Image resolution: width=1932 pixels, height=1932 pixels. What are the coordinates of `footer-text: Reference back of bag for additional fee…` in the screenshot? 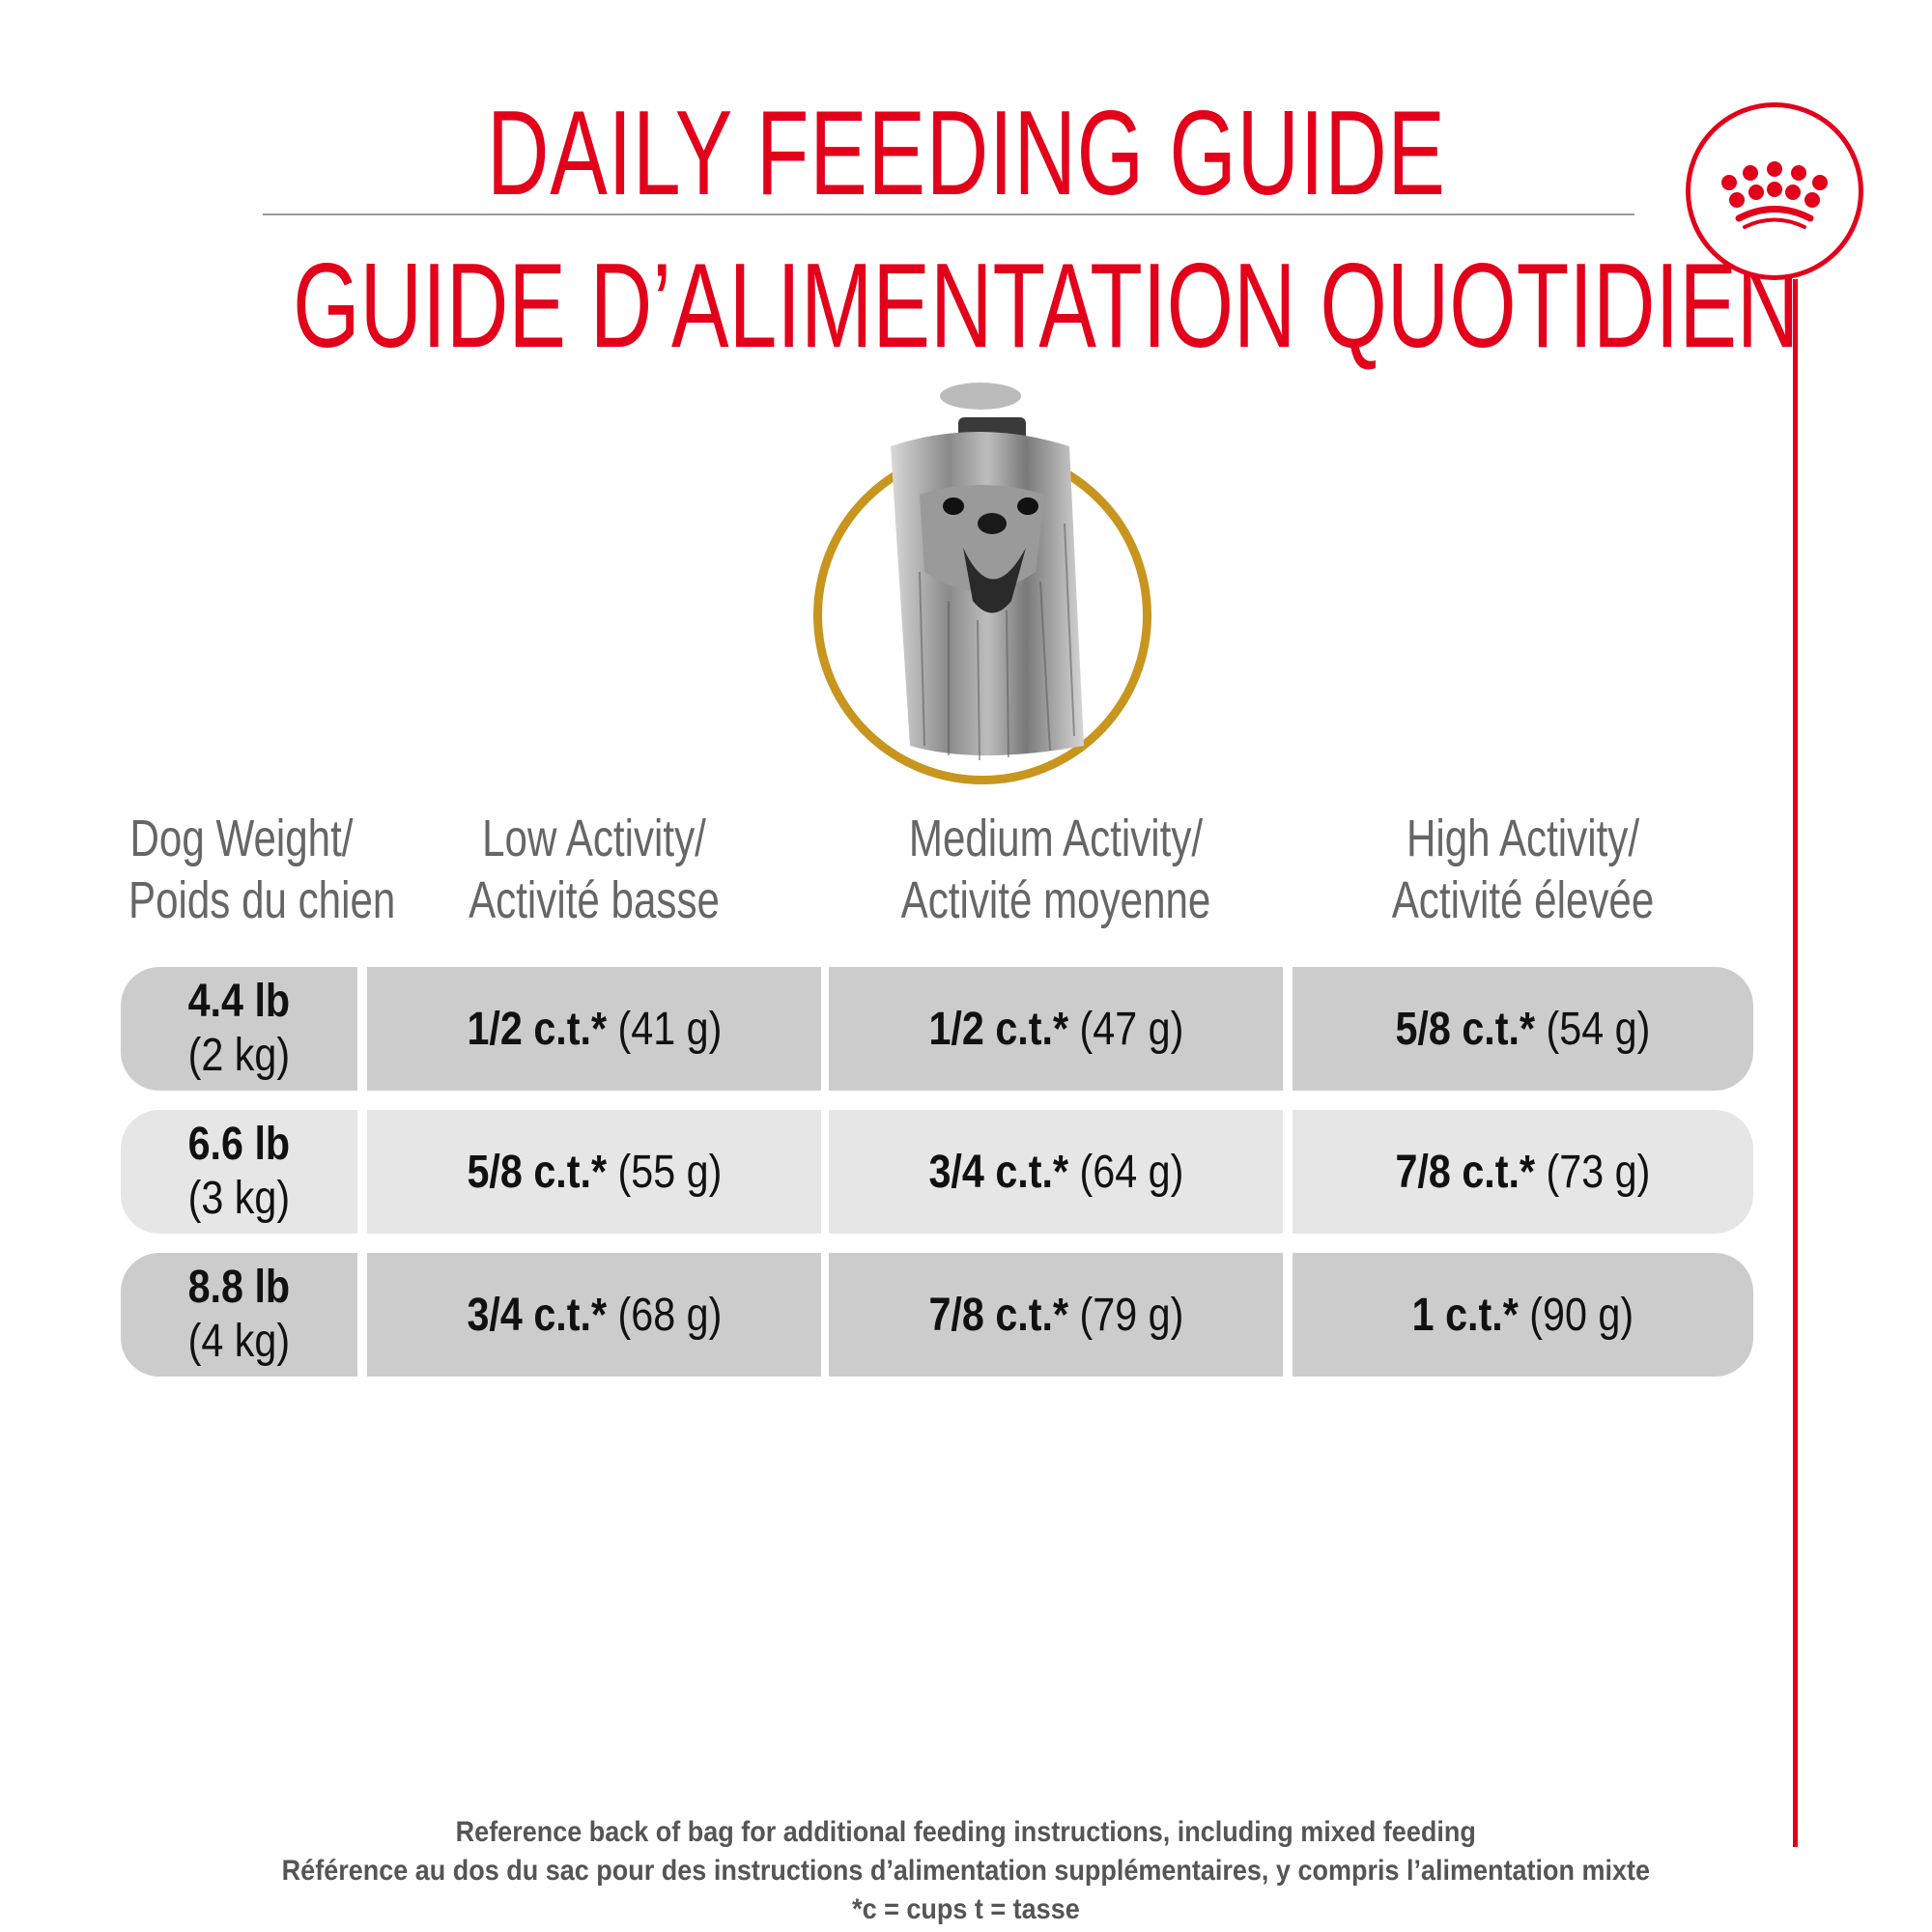 It's located at (966, 1832).